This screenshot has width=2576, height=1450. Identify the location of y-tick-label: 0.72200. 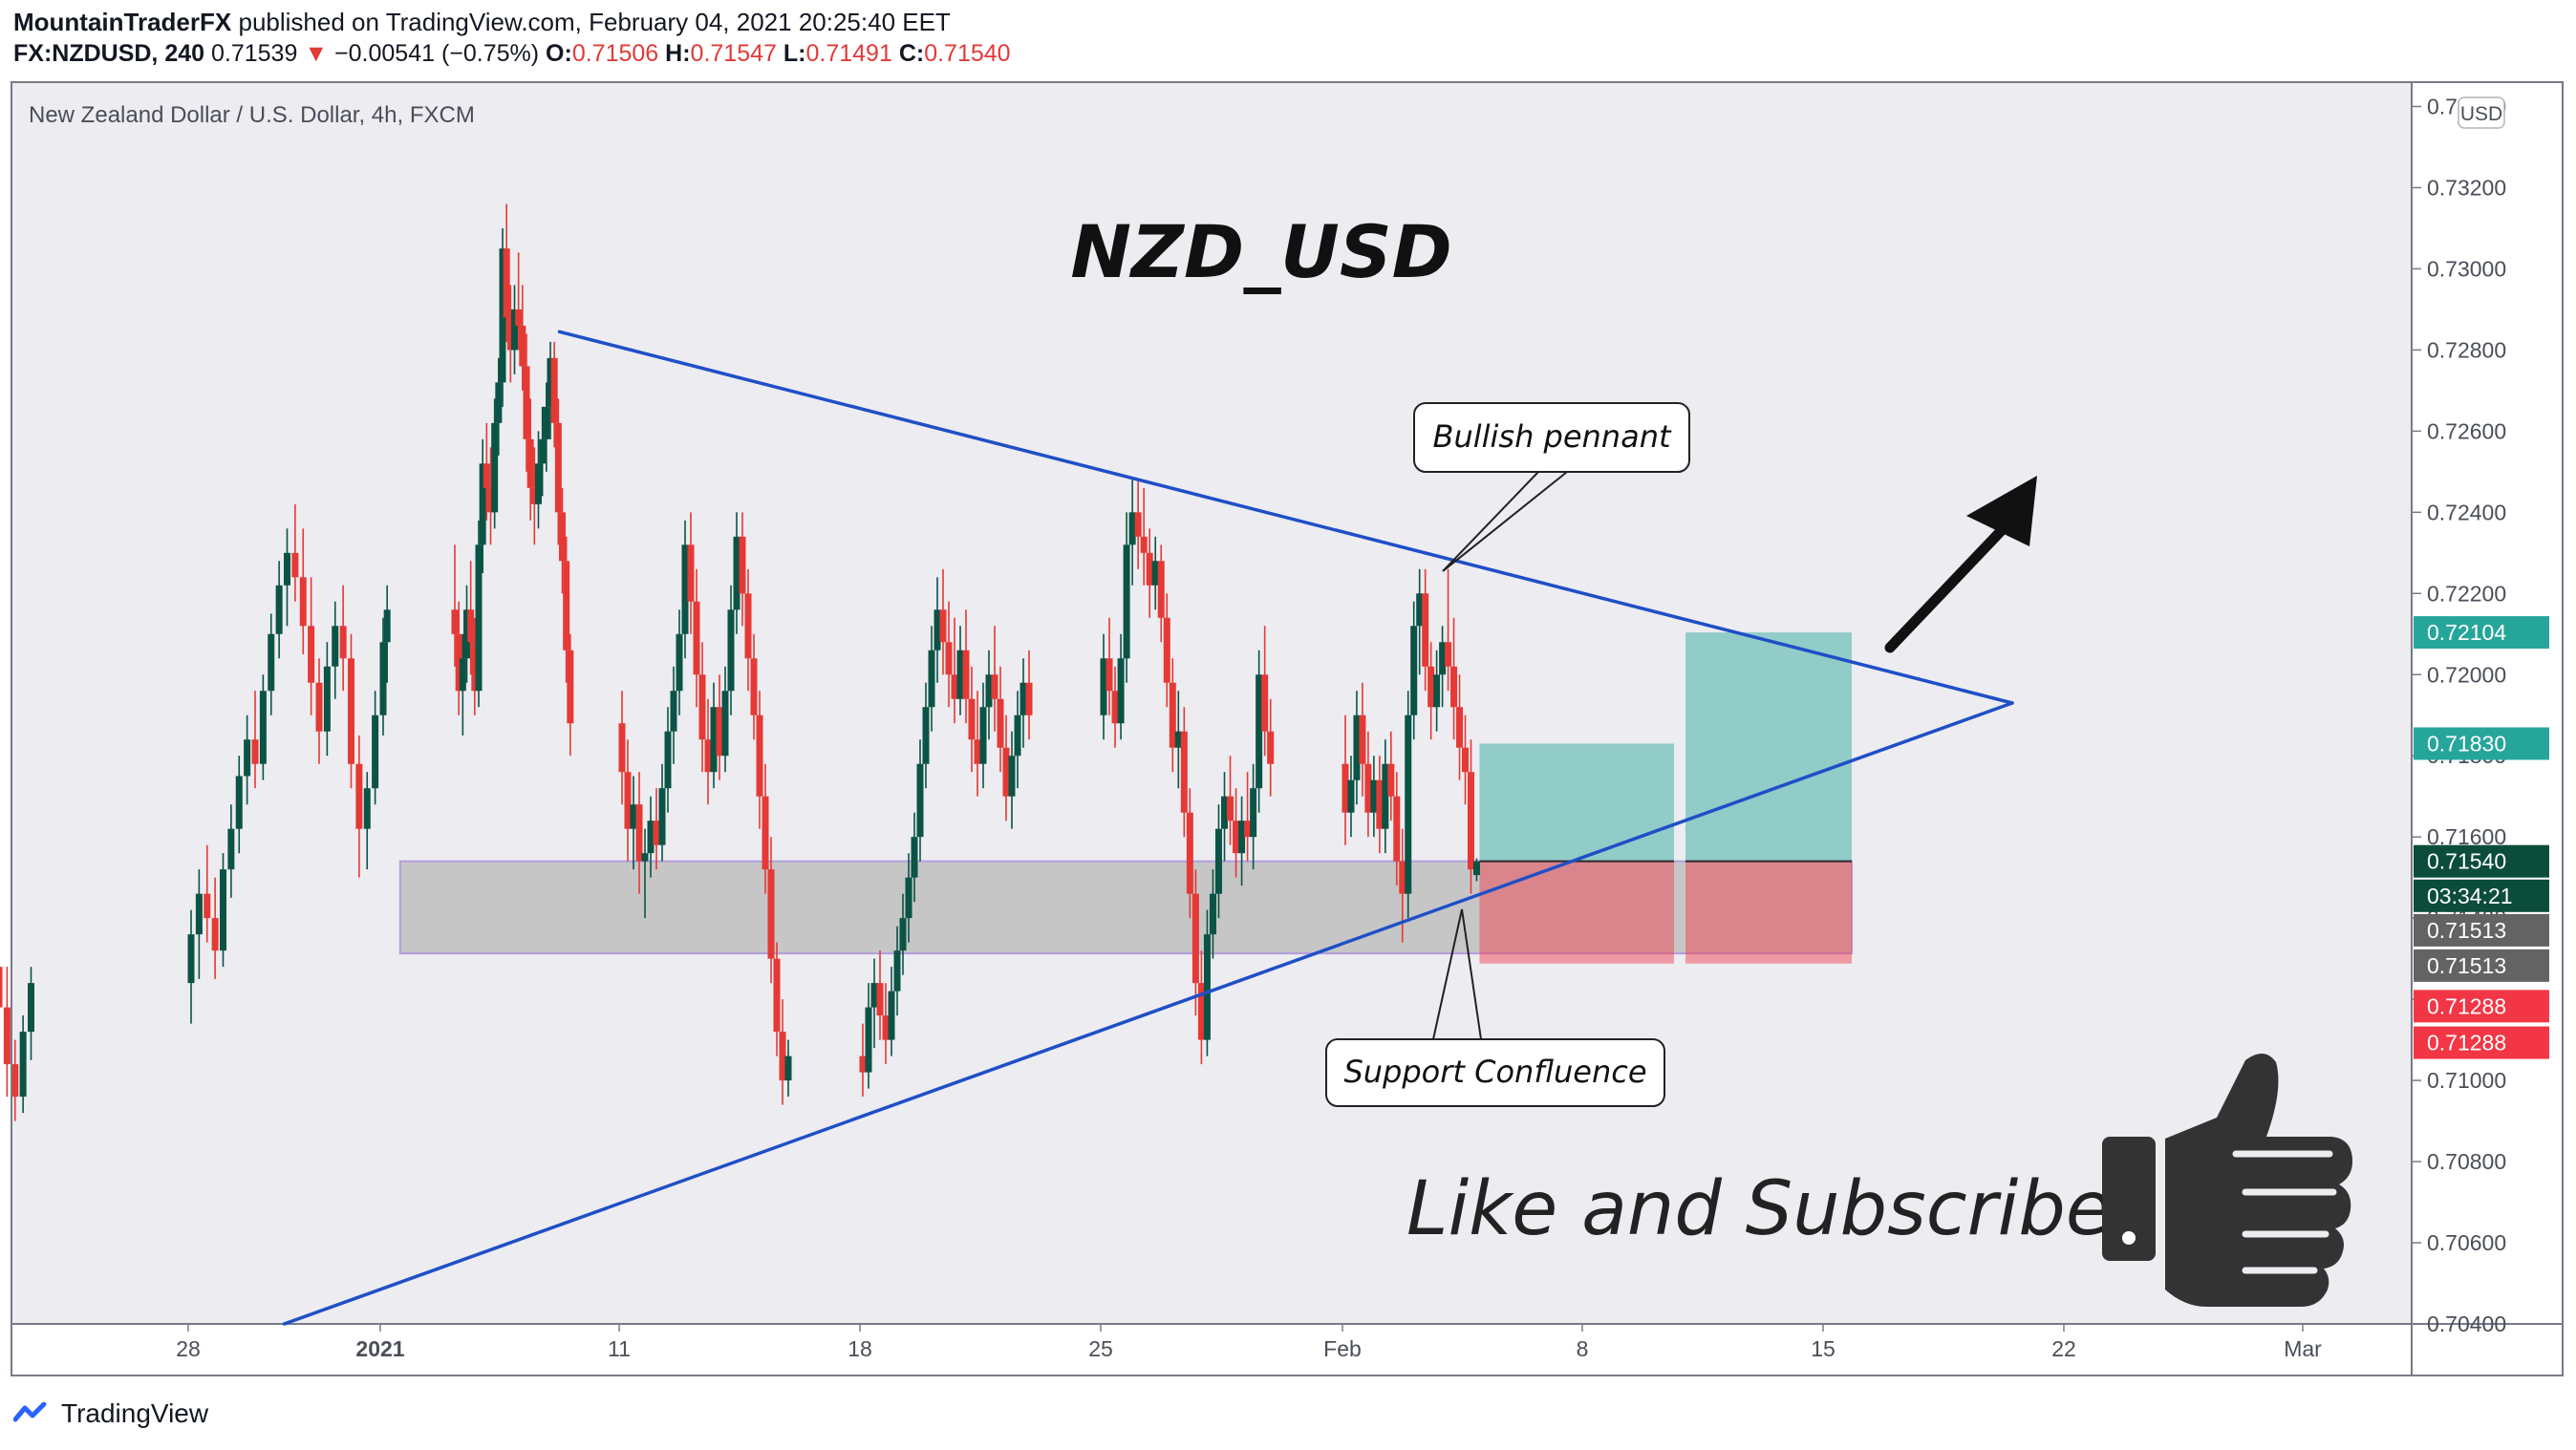
(2466, 593).